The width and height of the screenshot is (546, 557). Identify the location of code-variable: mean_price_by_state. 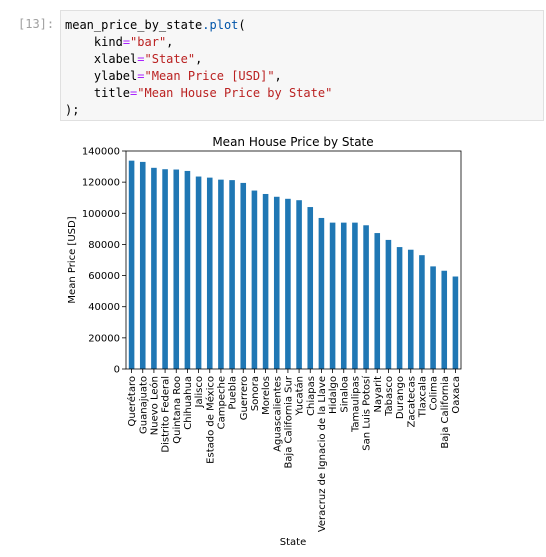
(134, 25).